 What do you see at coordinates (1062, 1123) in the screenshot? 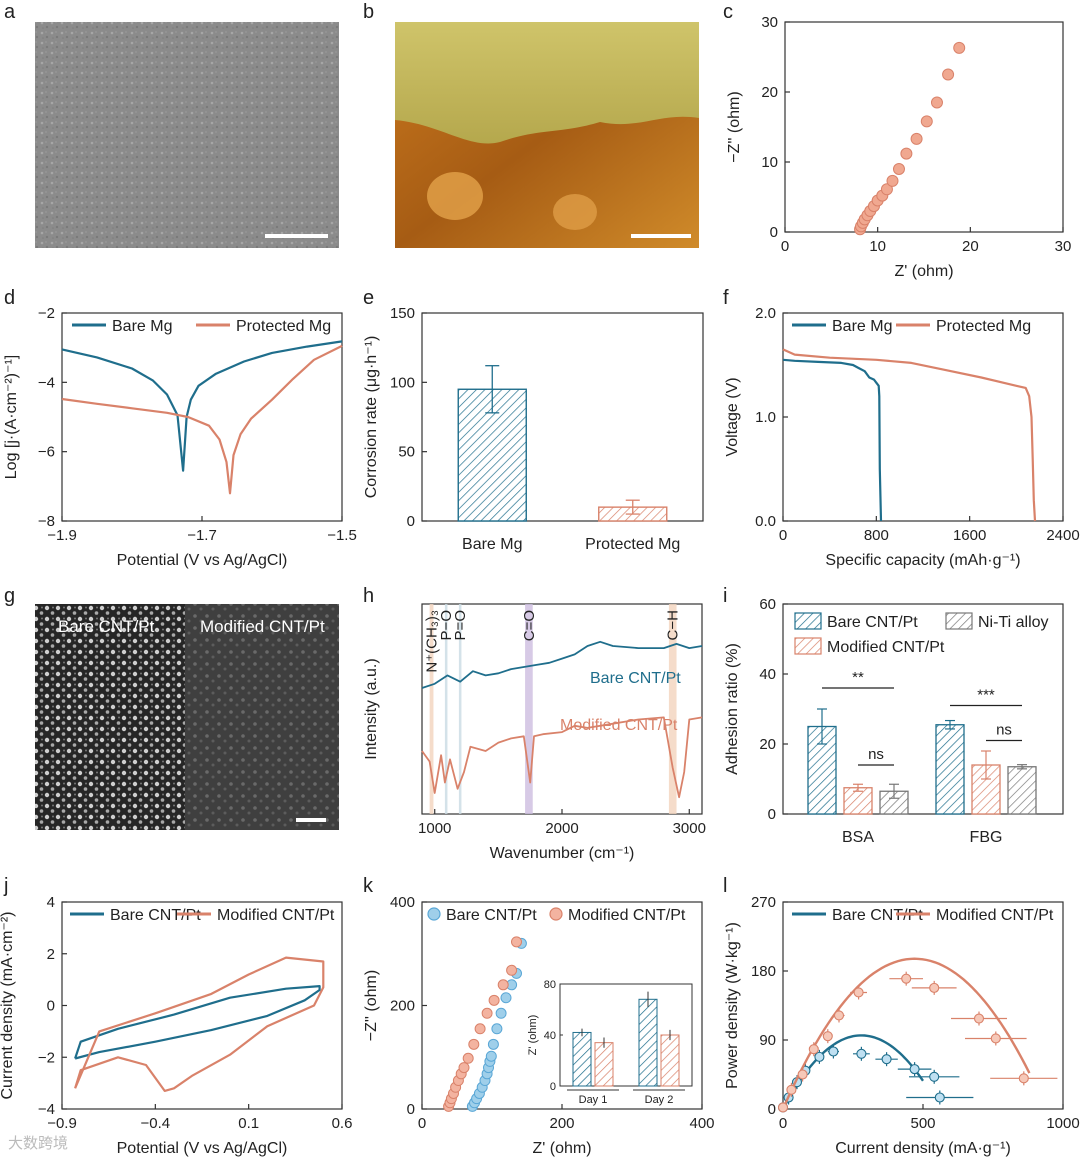
I see `x-tick-label-l: 1000` at bounding box center [1062, 1123].